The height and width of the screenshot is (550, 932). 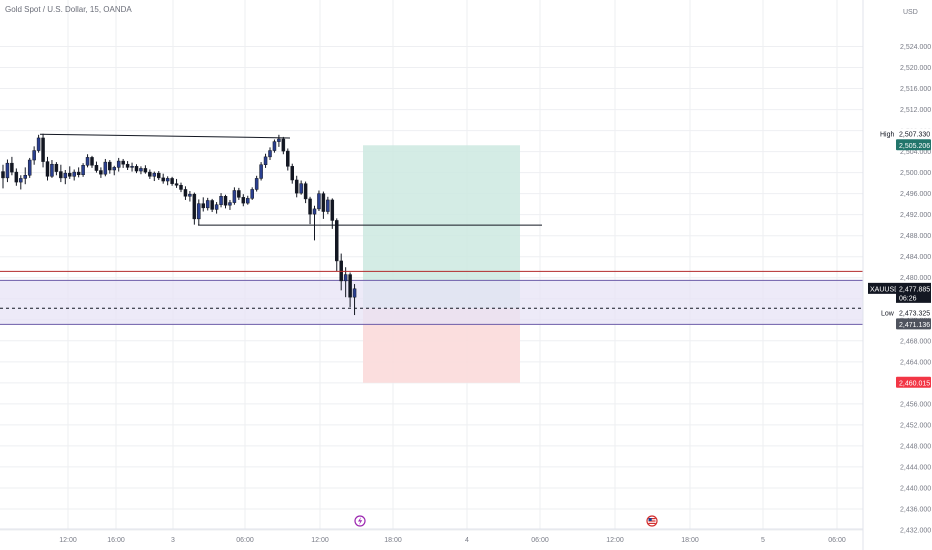 I want to click on price-tick-label: 2,504.000, so click(x=915, y=152).